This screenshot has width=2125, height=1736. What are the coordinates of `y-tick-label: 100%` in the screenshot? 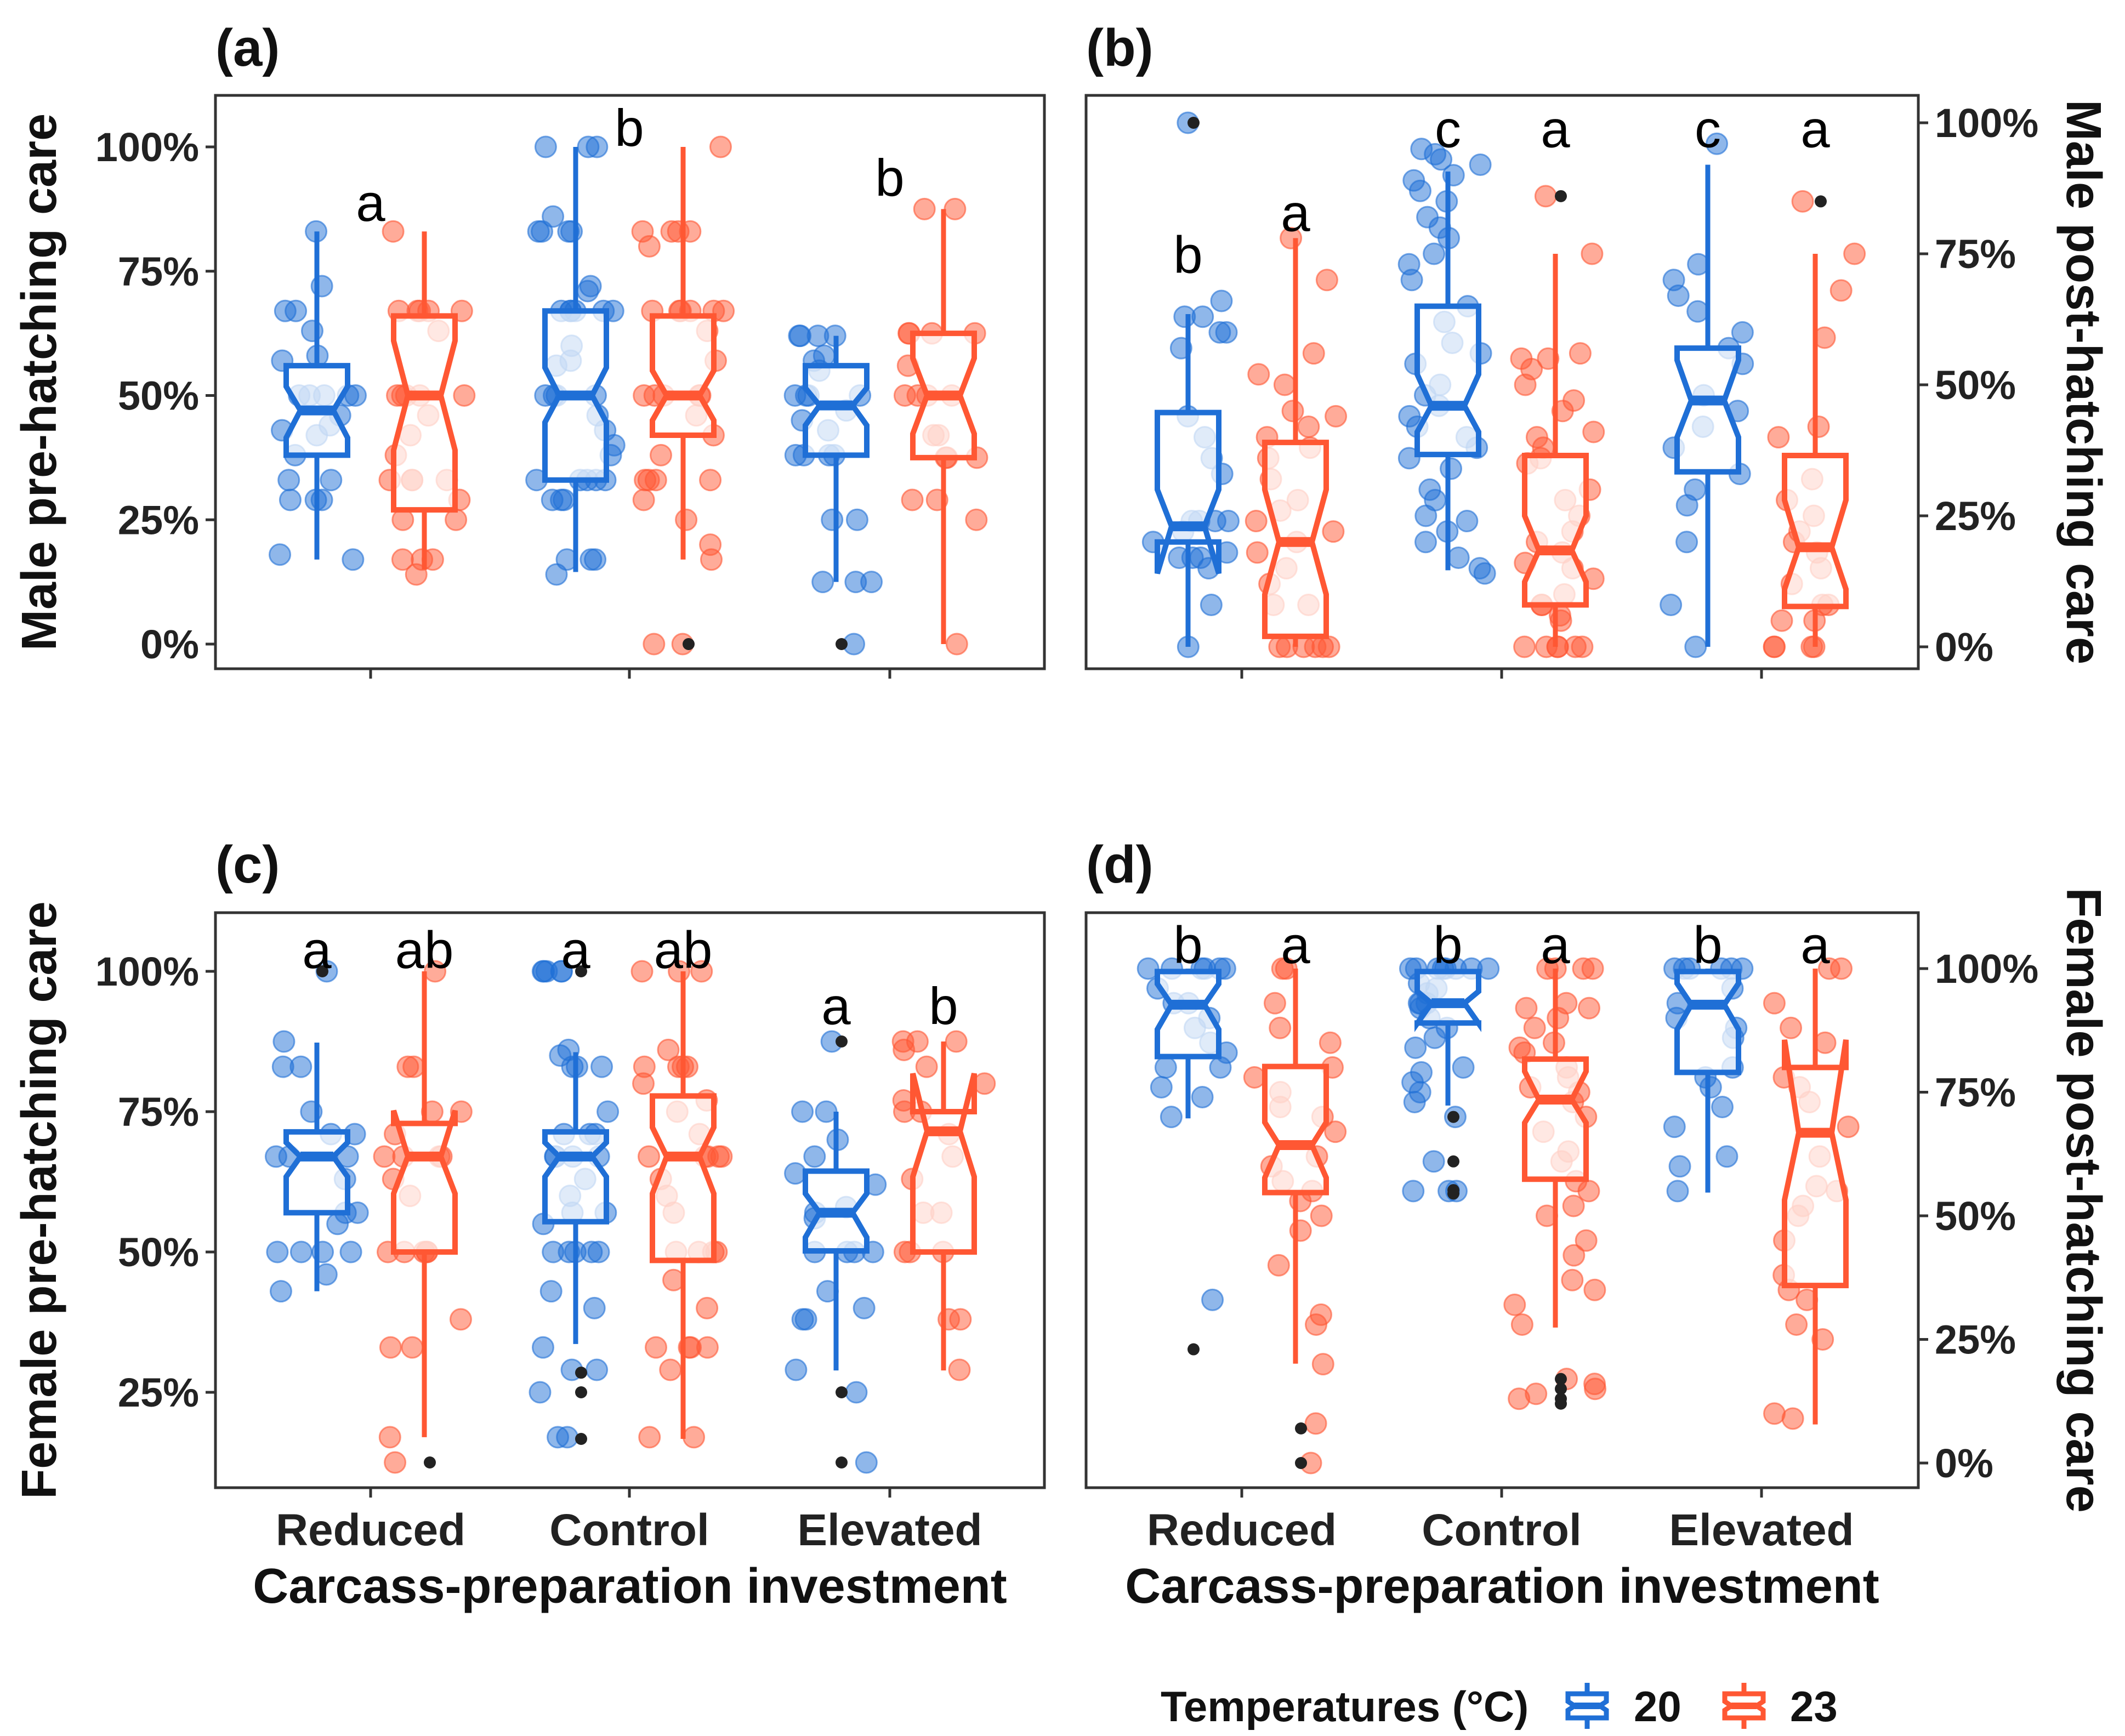 It's located at (147, 147).